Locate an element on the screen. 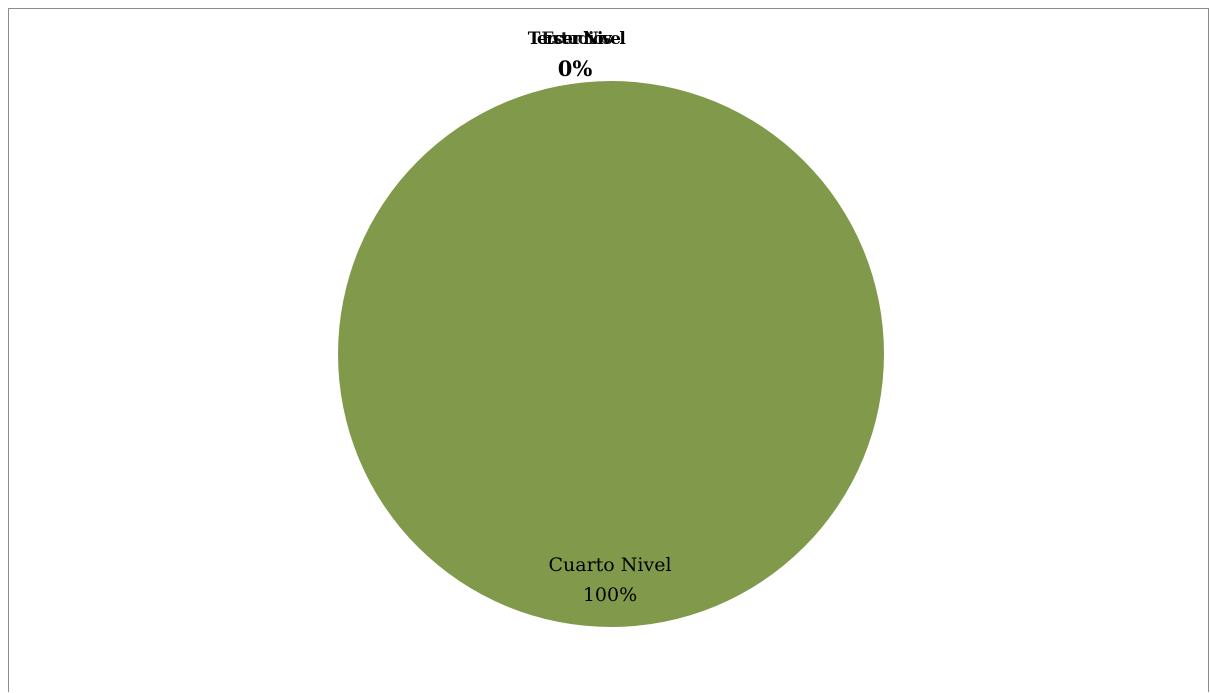 The image size is (1210, 693). slice-label-tercer-nivel: Tercer Nivel is located at coordinates (576, 39).